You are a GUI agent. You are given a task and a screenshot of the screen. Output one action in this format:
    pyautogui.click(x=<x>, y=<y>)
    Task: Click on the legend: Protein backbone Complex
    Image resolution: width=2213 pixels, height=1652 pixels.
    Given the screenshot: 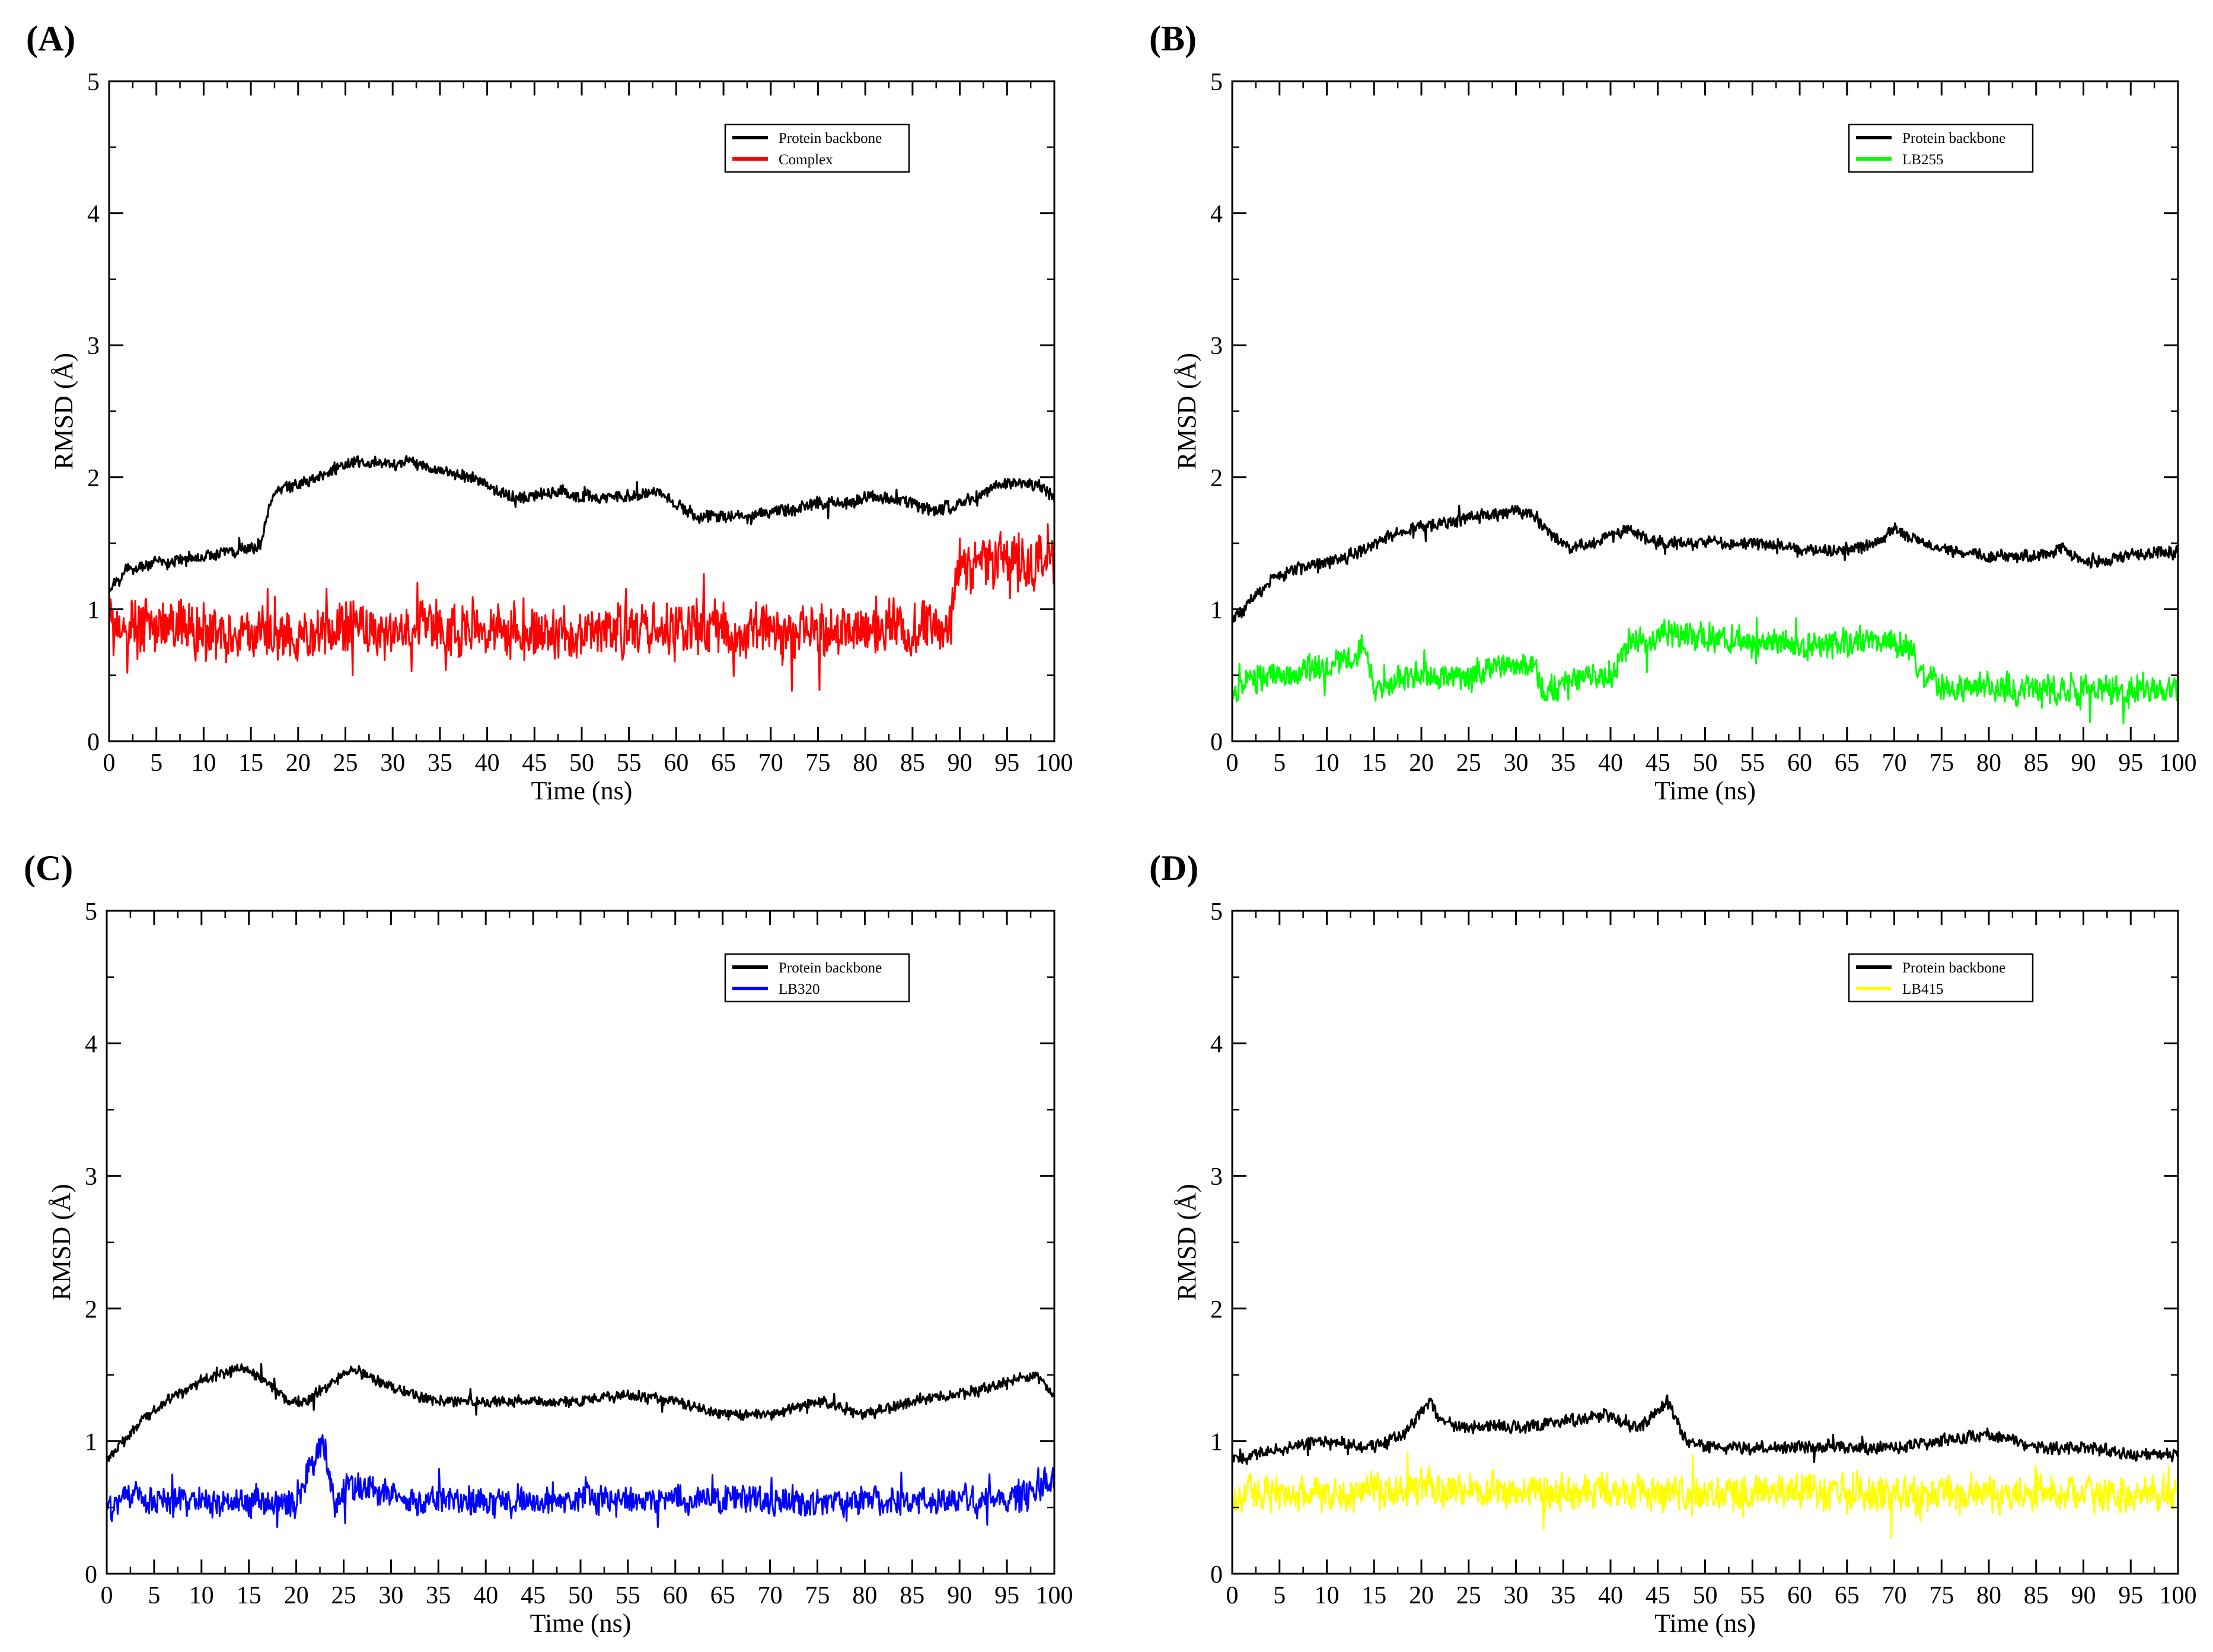 What is the action you would take?
    pyautogui.click(x=817, y=148)
    